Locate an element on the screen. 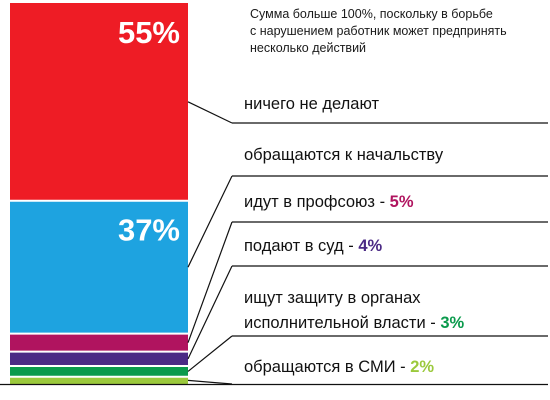  category-label: подают в суд - 4% is located at coordinates (313, 246).